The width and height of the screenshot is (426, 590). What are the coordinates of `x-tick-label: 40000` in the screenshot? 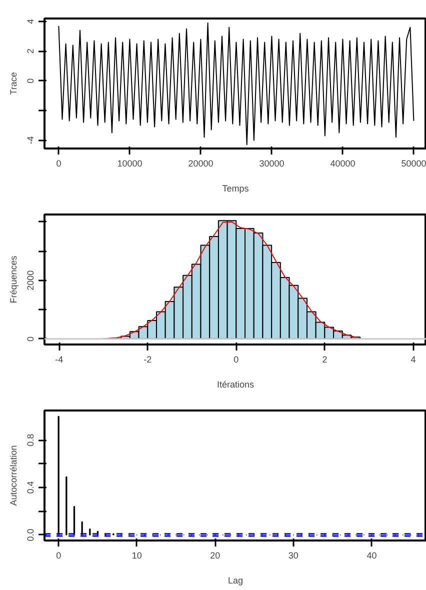 It's located at (343, 163).